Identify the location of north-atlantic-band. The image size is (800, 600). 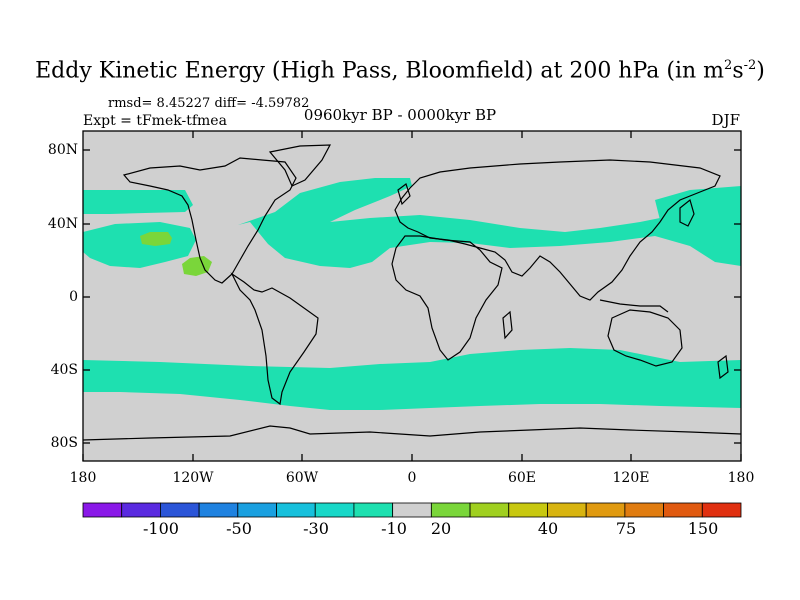
(489, 223).